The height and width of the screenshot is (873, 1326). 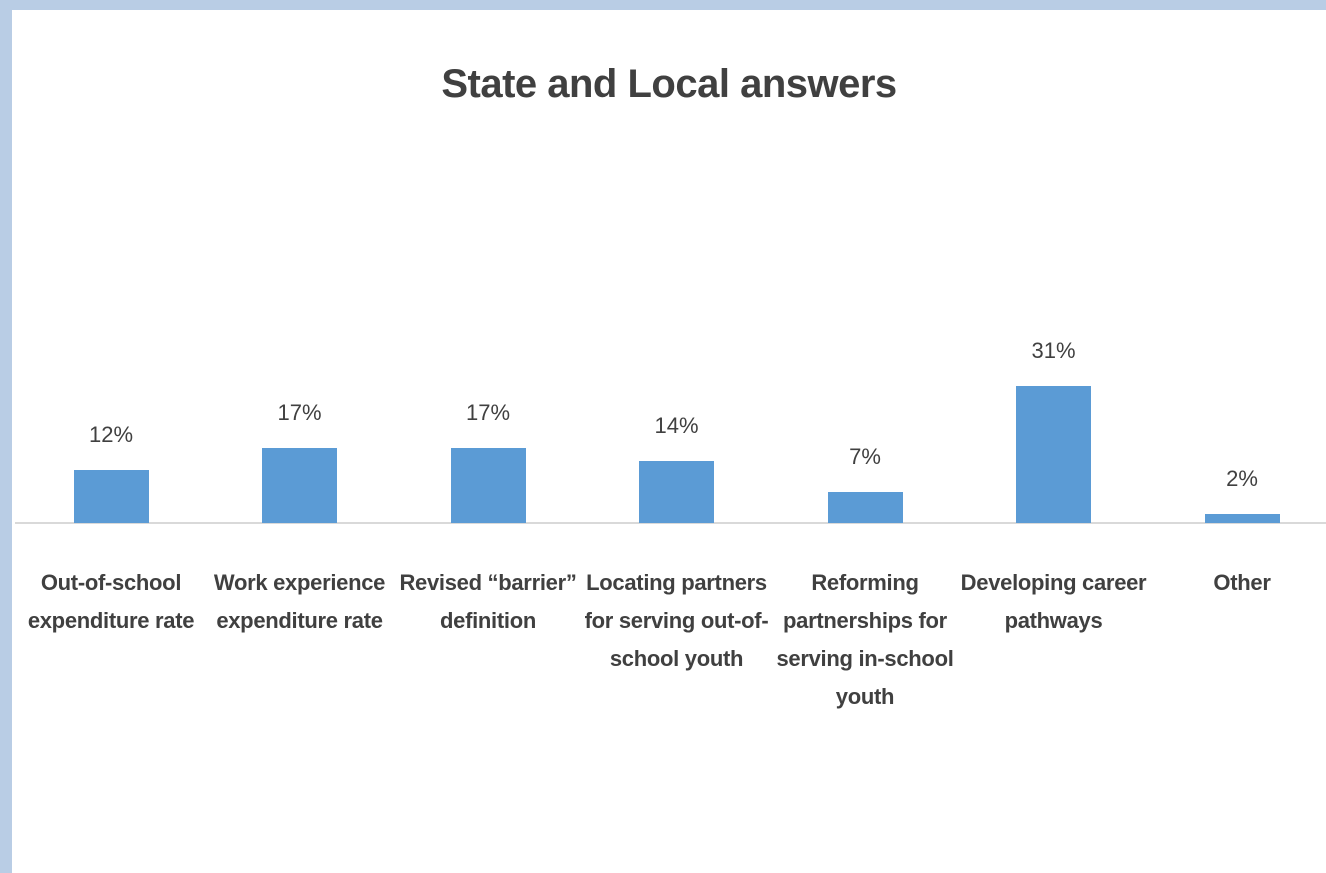 I want to click on x-tick-label: Developing career pathways, so click(x=1053, y=601).